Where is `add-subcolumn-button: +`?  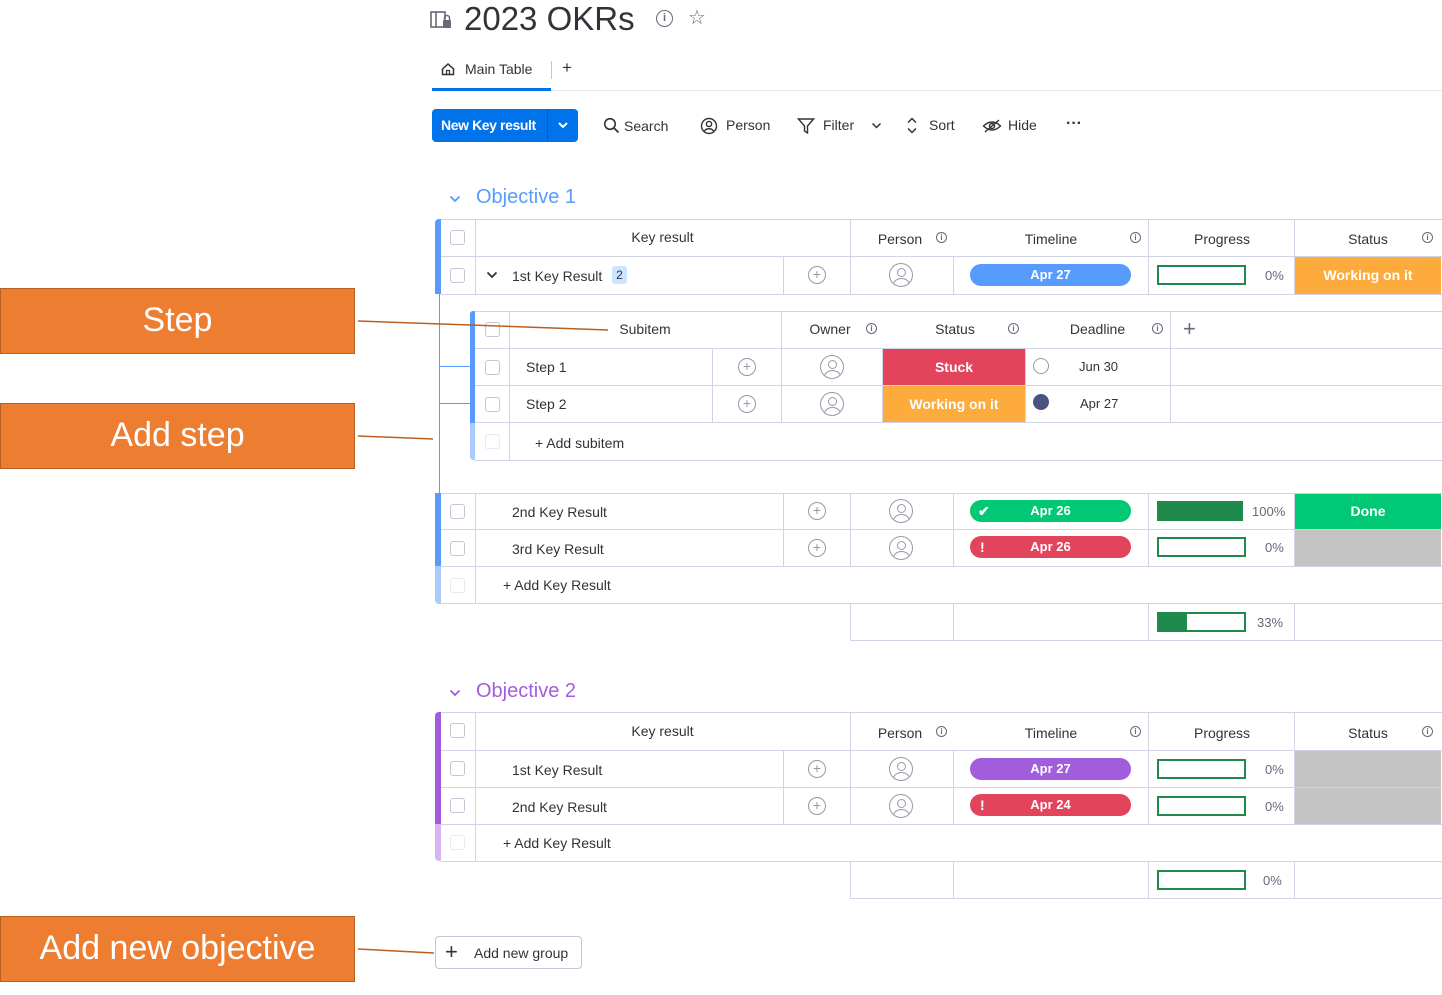
add-subcolumn-button: + is located at coordinates (1189, 328).